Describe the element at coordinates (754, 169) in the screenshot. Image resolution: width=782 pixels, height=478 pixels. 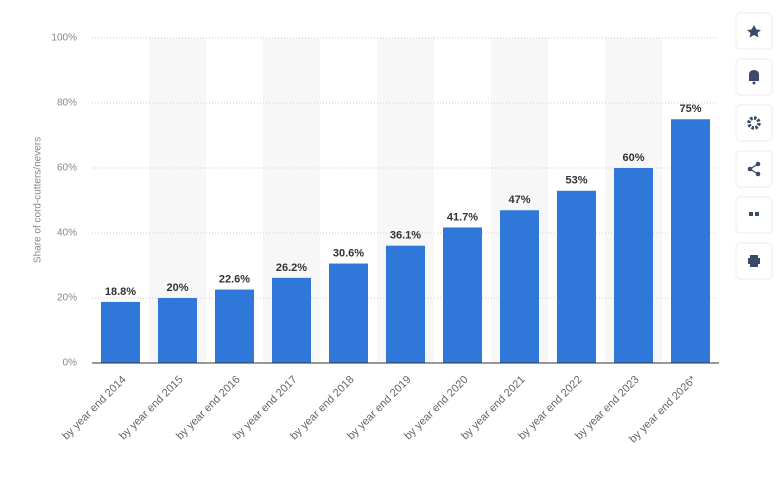
I see `share-button` at that location.